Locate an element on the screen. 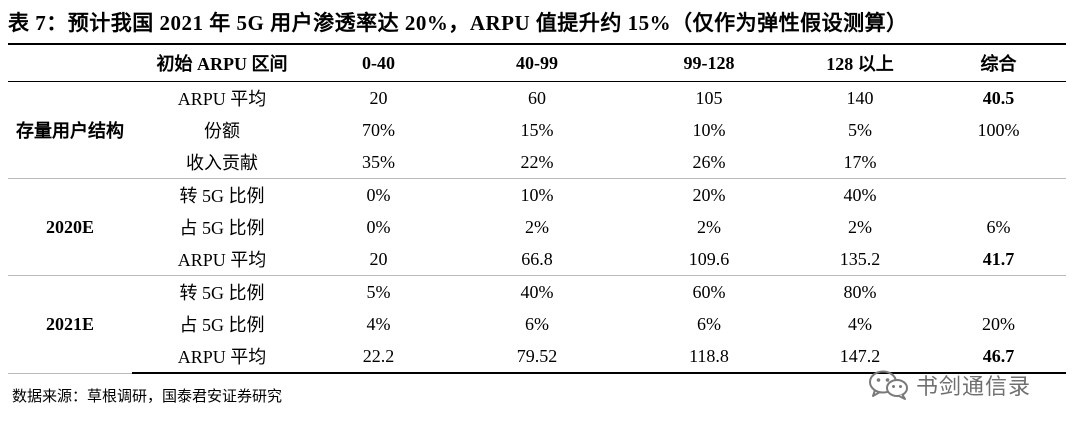  source-note: 数据来源：草根调研，国泰君安证券研究 is located at coordinates (147, 397).